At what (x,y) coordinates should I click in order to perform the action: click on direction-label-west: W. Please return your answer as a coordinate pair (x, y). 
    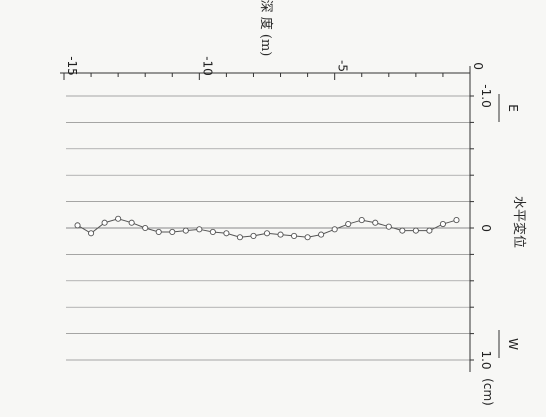
    Looking at the image, I should click on (513, 344).